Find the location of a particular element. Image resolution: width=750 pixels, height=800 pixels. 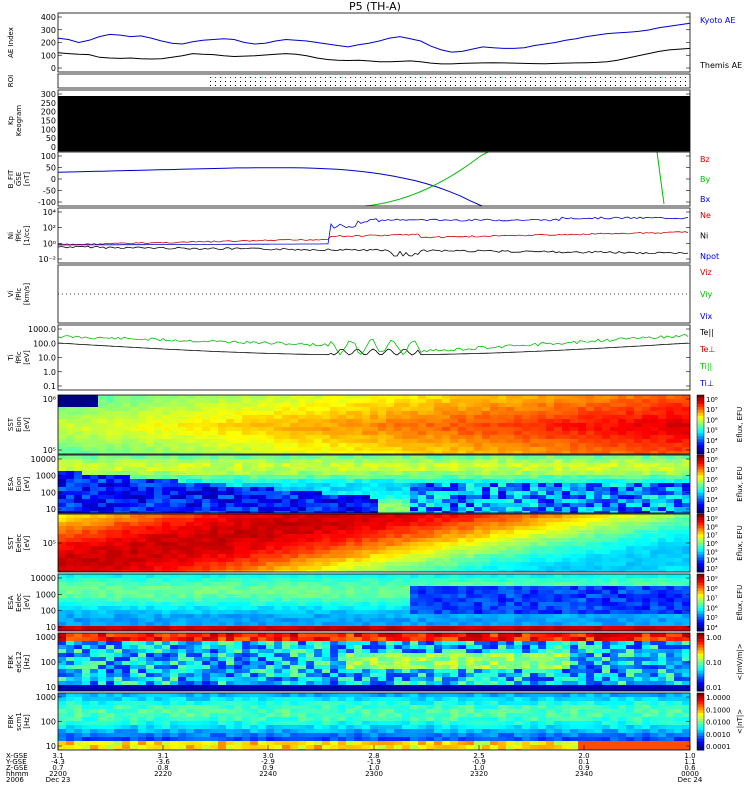

y-tick-label: 300 is located at coordinates (48, 94).